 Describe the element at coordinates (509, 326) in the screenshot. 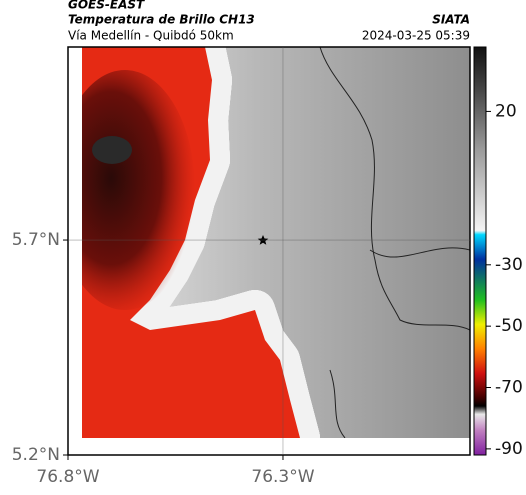

I see `colorbar-tick-label: -50` at that location.